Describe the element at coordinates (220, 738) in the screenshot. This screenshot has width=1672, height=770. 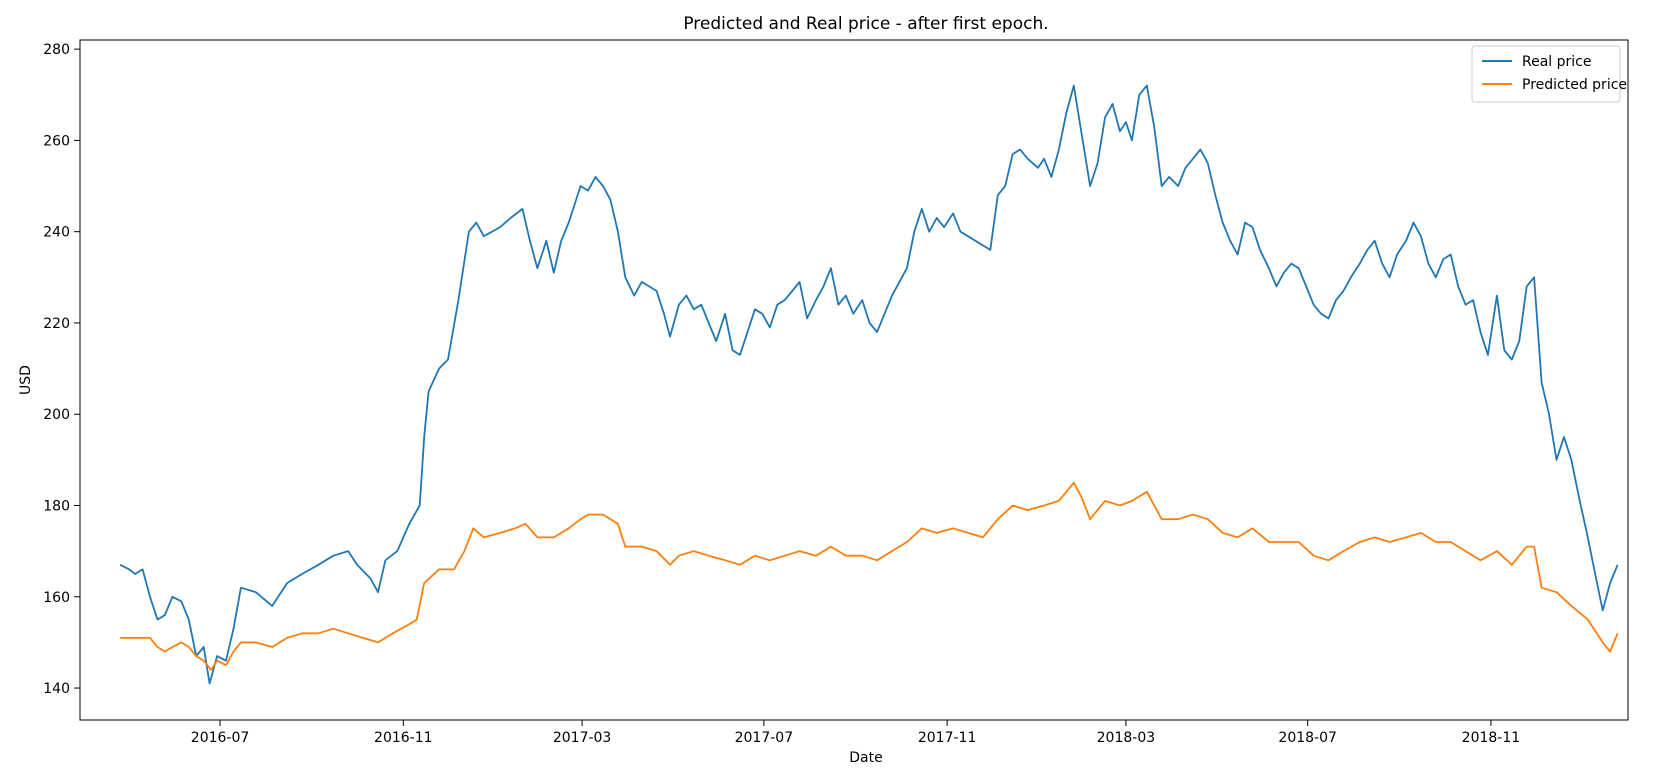
I see `x-tick-label: 2016-07` at that location.